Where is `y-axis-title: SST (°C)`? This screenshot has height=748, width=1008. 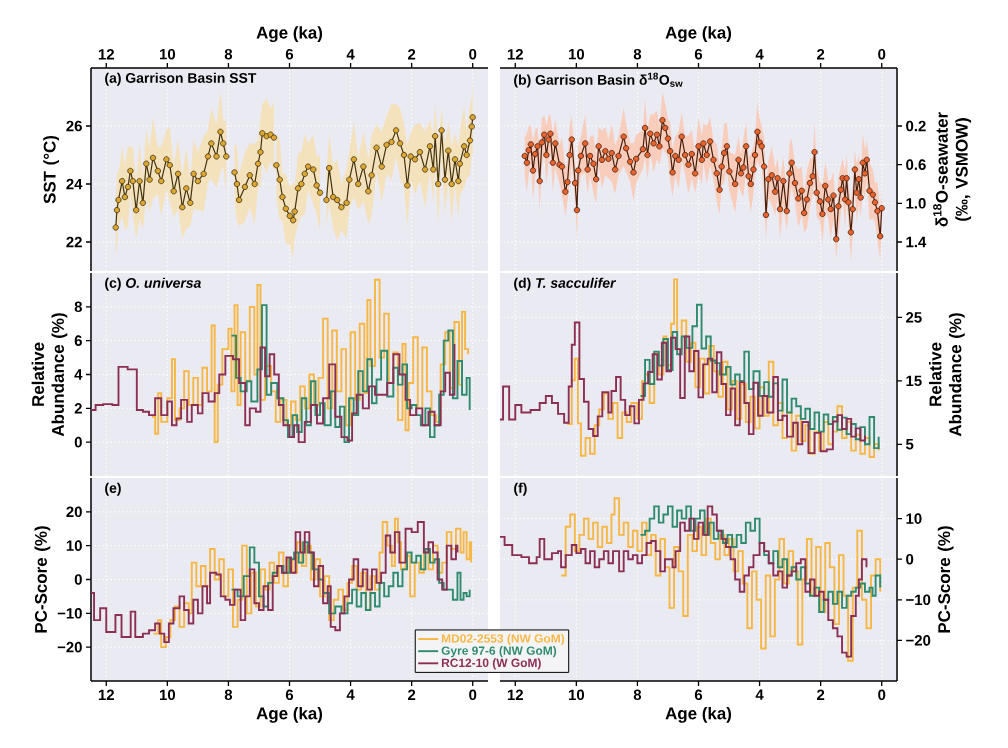 y-axis-title: SST (°C) is located at coordinates (51, 169).